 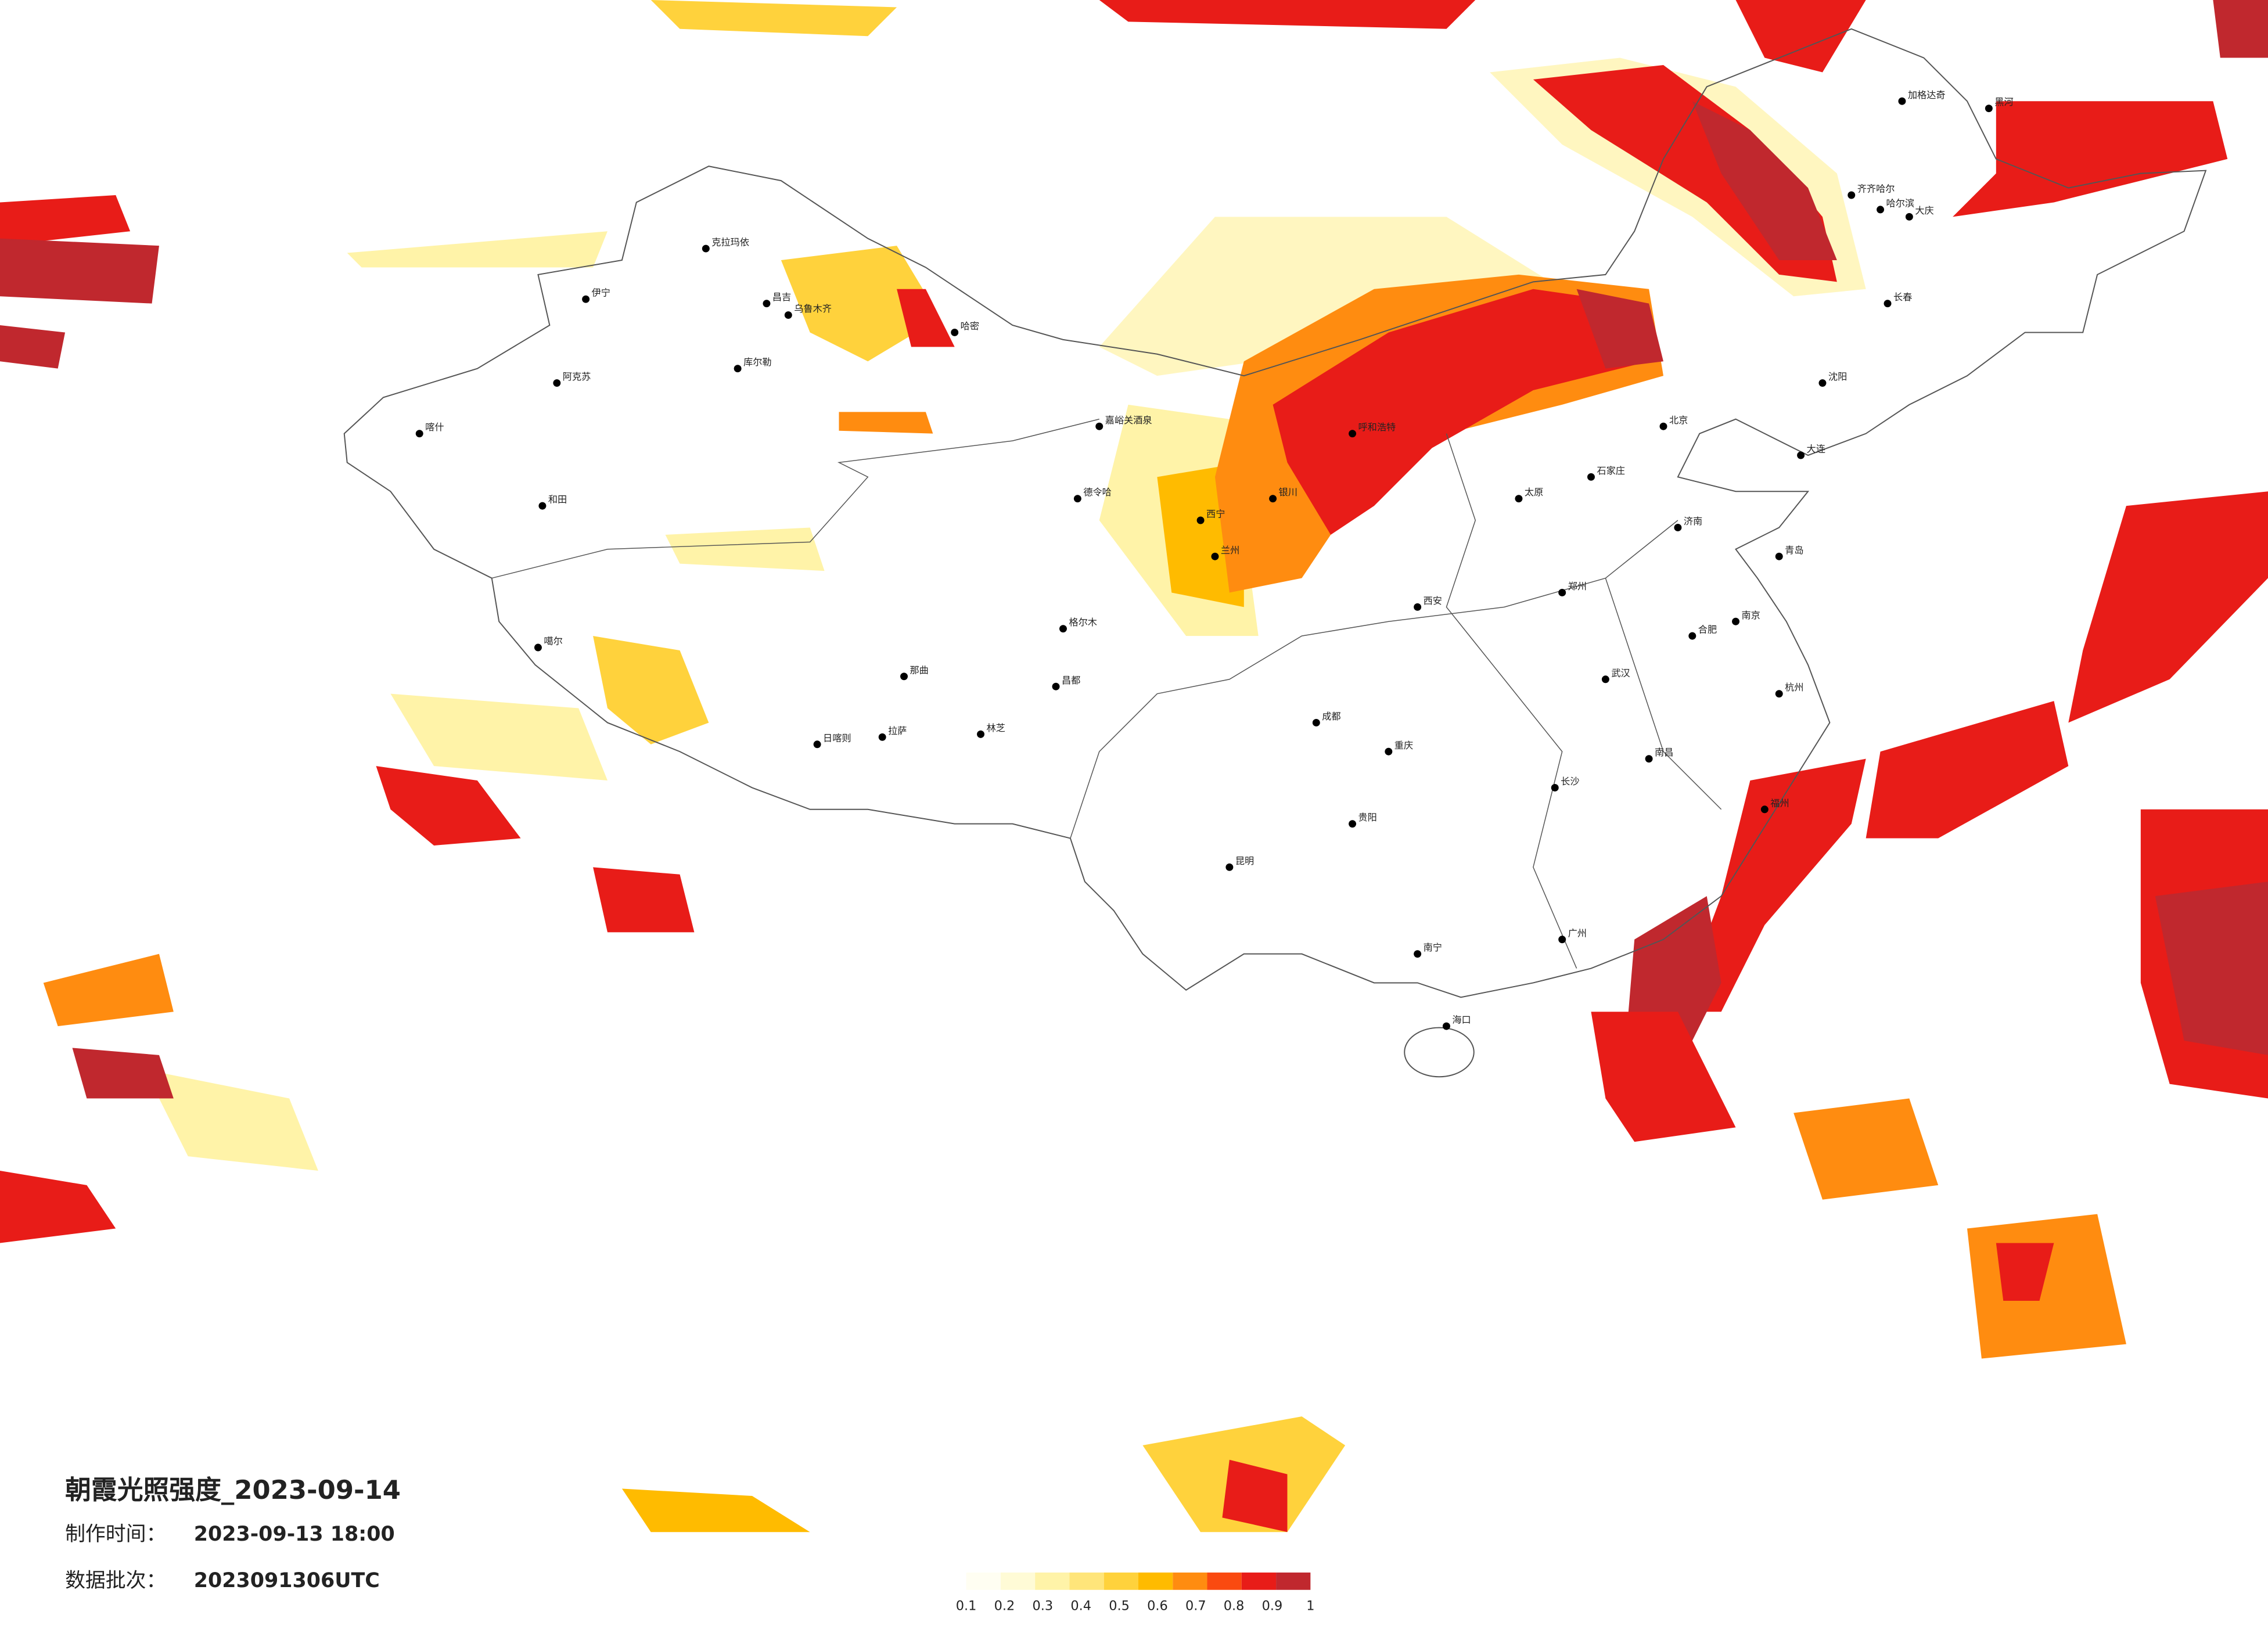 What do you see at coordinates (1664, 753) in the screenshot?
I see `city-label: 南昌` at bounding box center [1664, 753].